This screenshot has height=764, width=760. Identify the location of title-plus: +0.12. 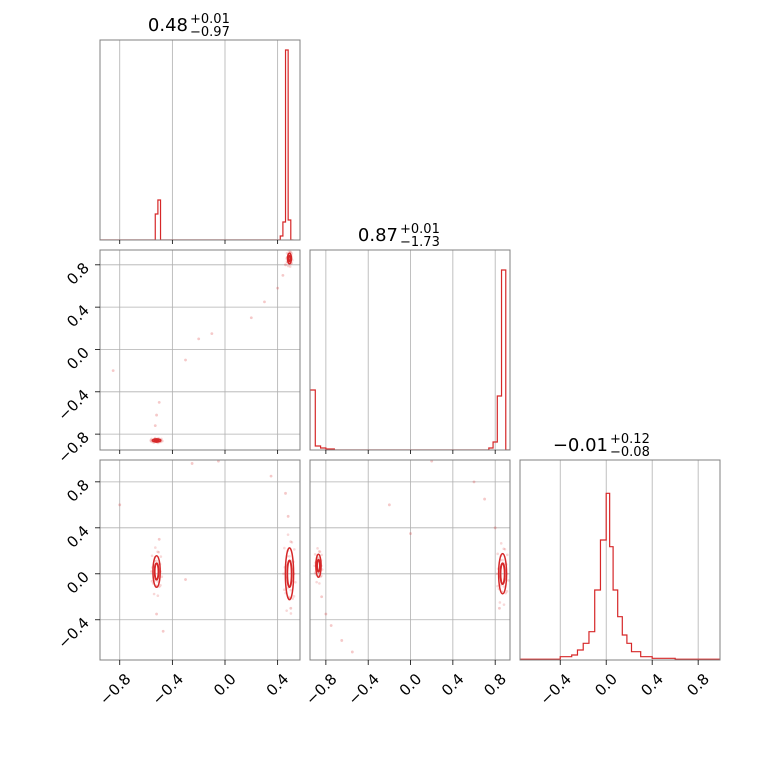
(630, 439).